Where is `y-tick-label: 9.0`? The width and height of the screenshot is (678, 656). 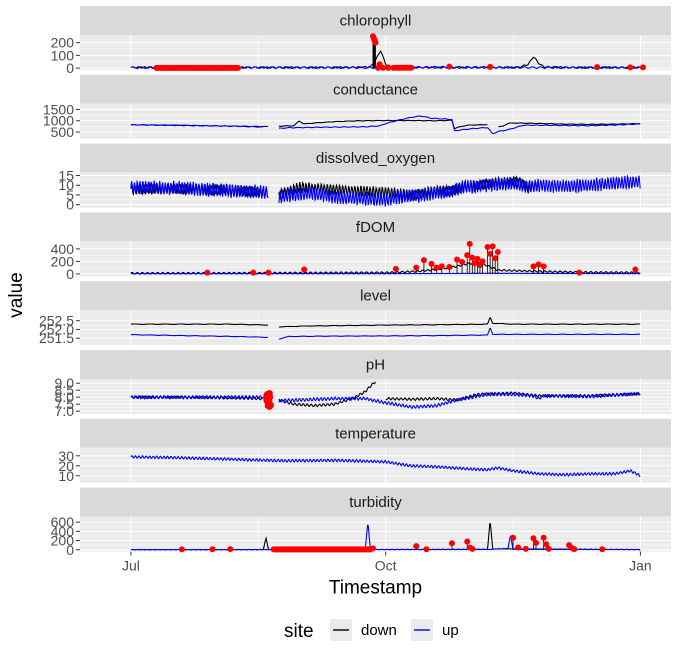 y-tick-label: 9.0 is located at coordinates (65, 383).